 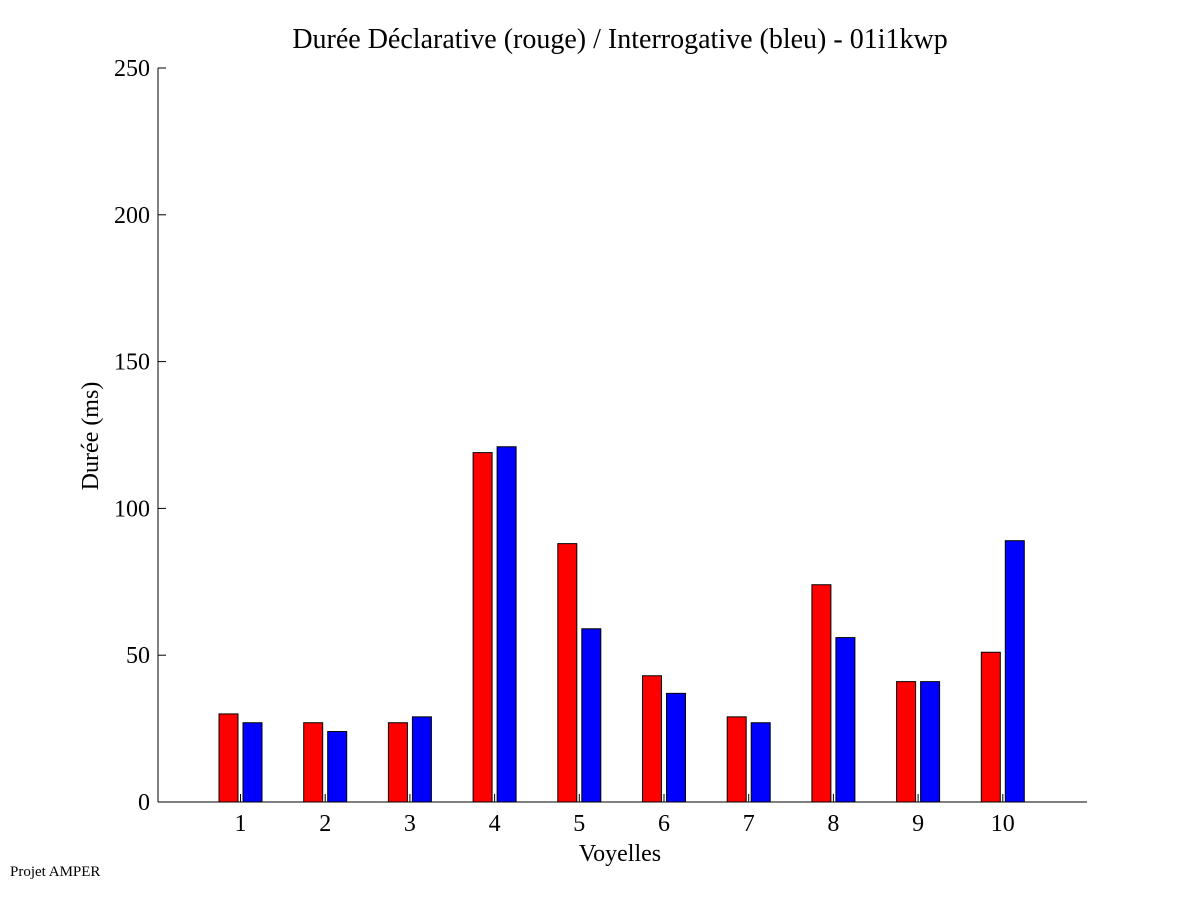 What do you see at coordinates (140, 436) in the screenshot?
I see `y-ticks-group: 0 50 100 150 200 250` at bounding box center [140, 436].